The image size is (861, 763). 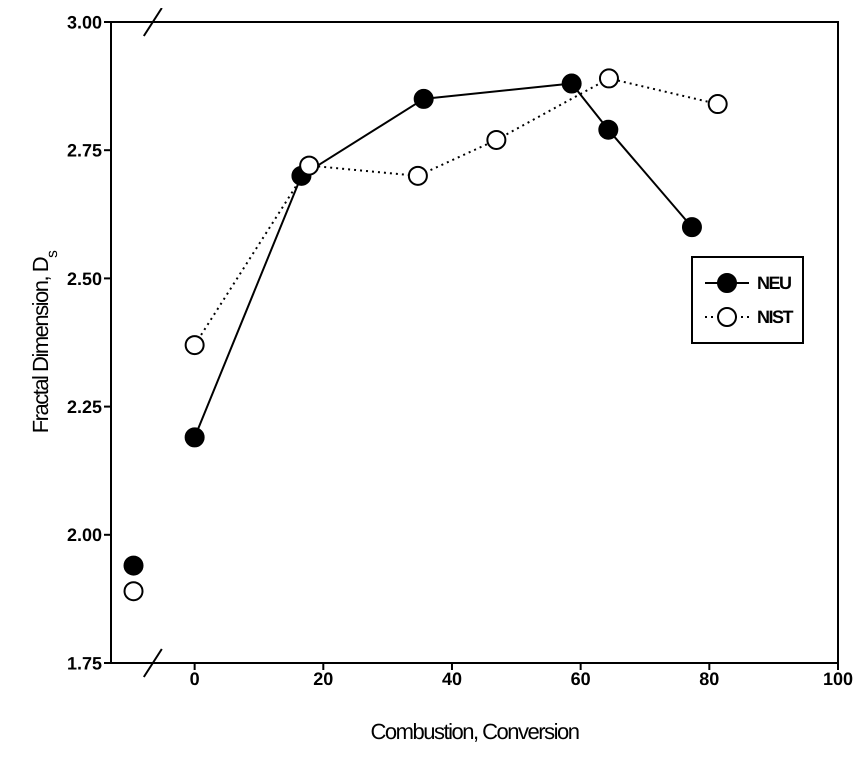 I want to click on legend-label: NEU, so click(x=773, y=283).